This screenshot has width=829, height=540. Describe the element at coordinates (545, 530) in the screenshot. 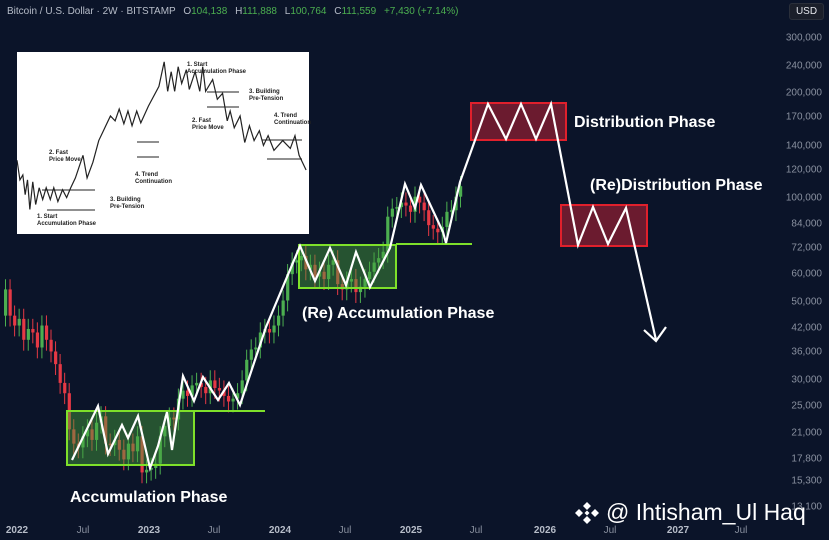

I see `time-tick: 2026` at that location.